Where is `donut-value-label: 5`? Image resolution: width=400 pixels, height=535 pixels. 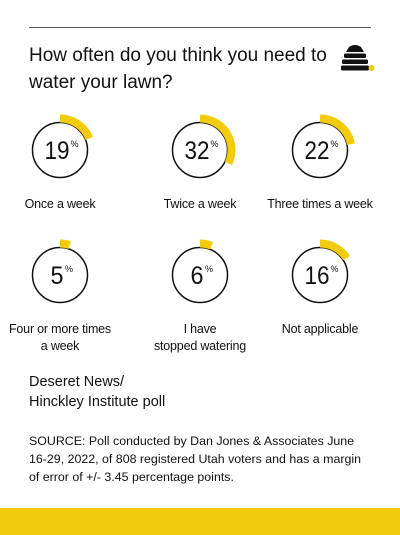 donut-value-label: 5 is located at coordinates (57, 276).